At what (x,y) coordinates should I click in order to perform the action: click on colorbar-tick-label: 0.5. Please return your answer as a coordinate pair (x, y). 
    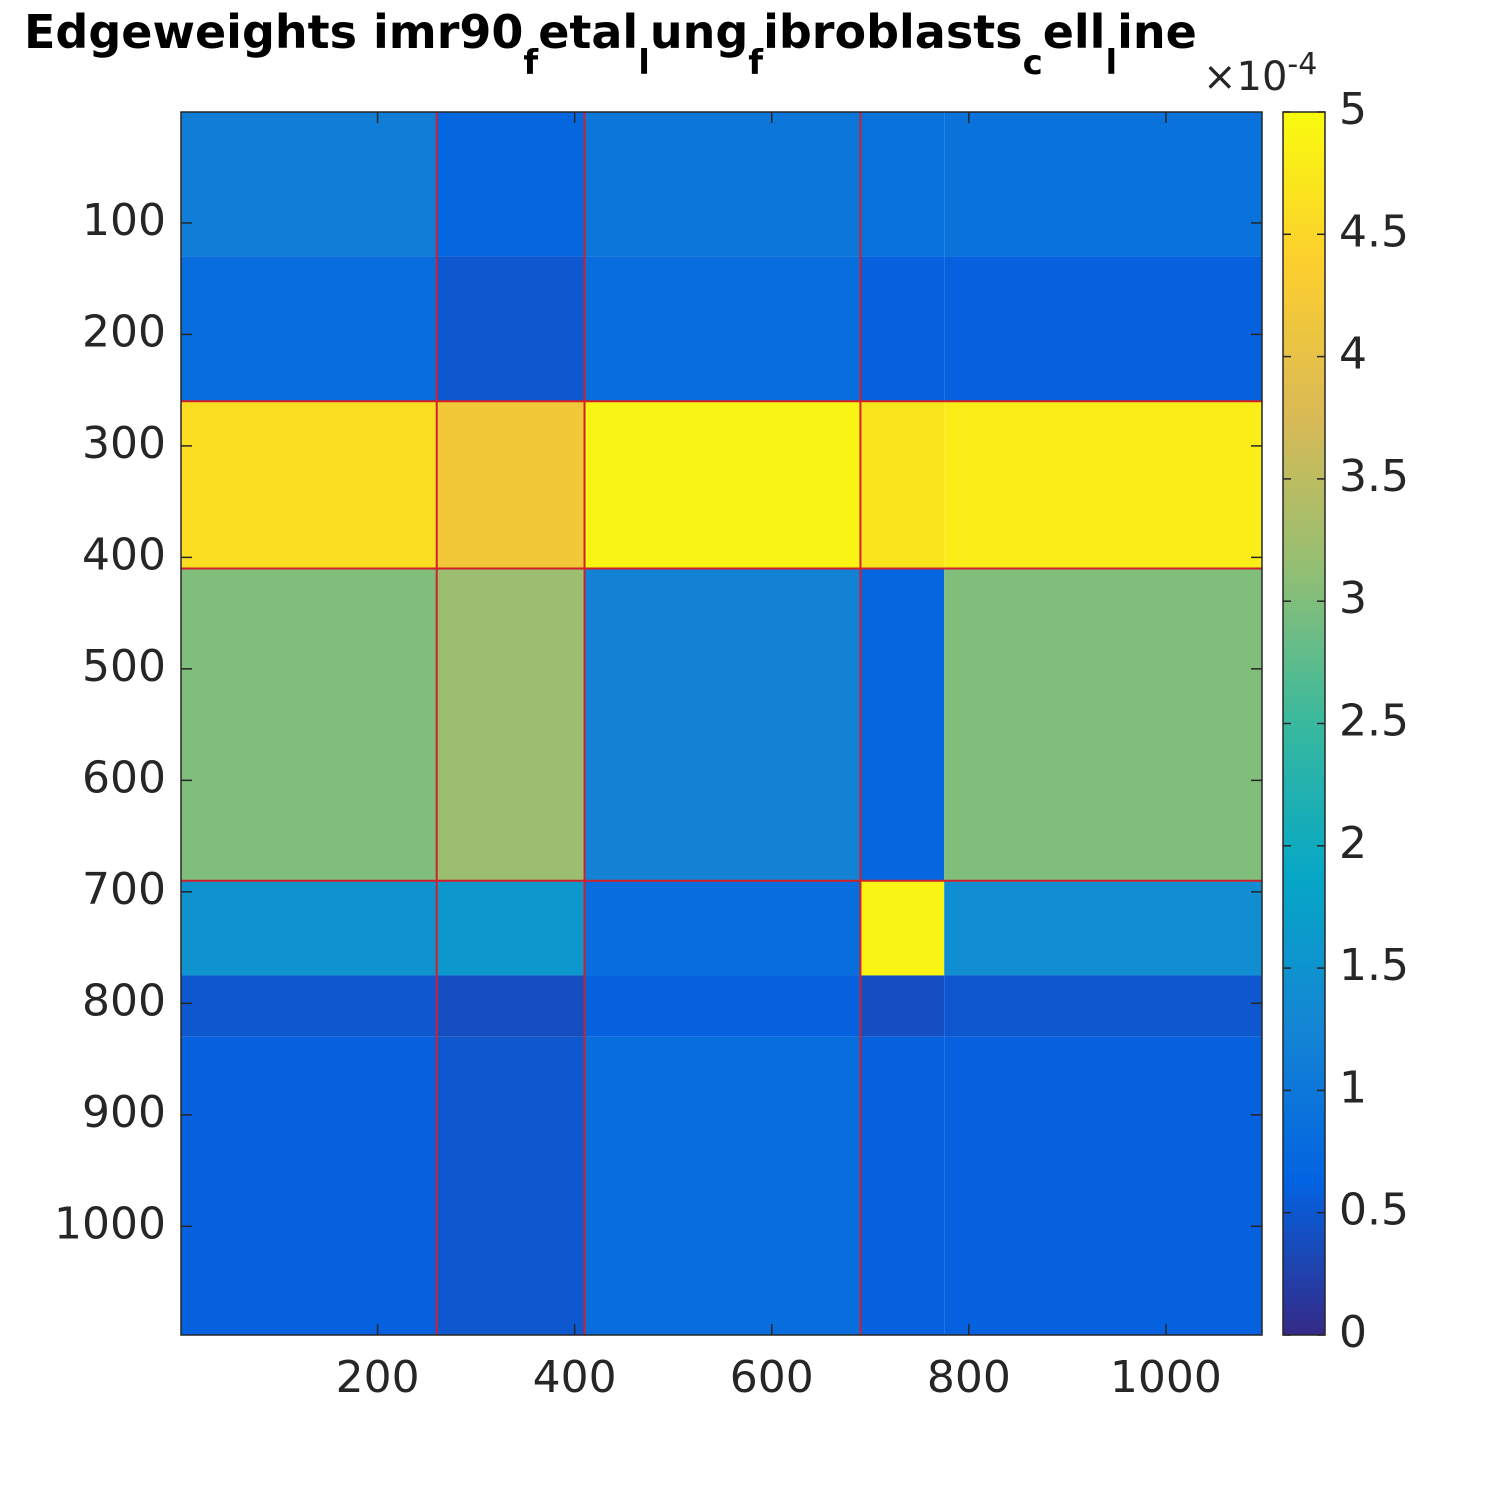
    Looking at the image, I should click on (1374, 1210).